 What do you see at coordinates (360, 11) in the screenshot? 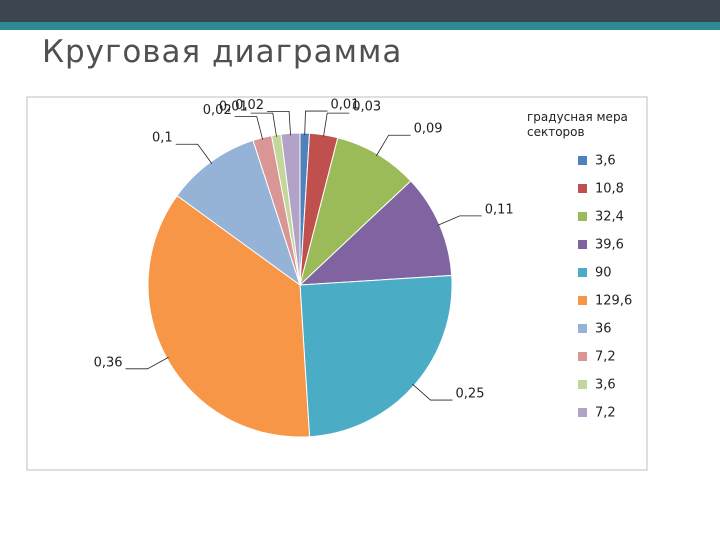
I see `top-bar` at bounding box center [360, 11].